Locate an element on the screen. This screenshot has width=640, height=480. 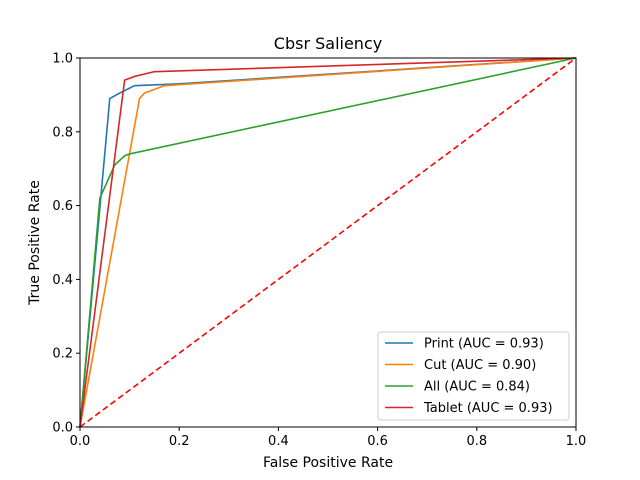
legend-label-1: Cut (AUC = 0.90) is located at coordinates (480, 365).